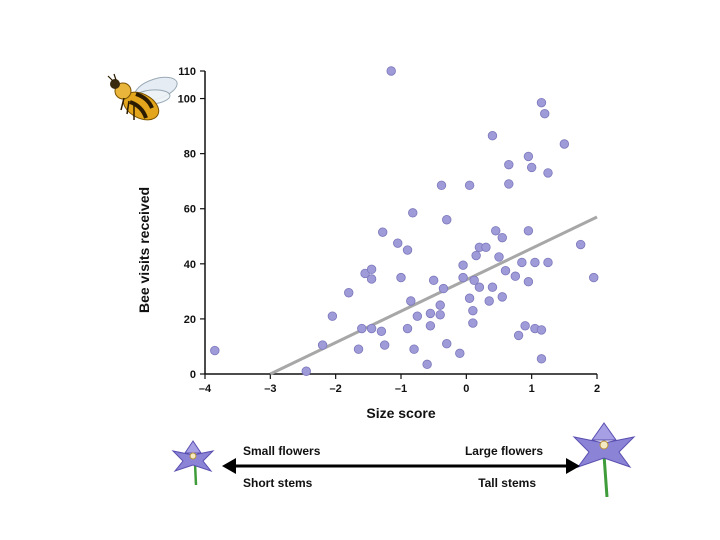 This screenshot has width=720, height=540. Describe the element at coordinates (190, 210) in the screenshot. I see `y-tick-label: 60` at that location.